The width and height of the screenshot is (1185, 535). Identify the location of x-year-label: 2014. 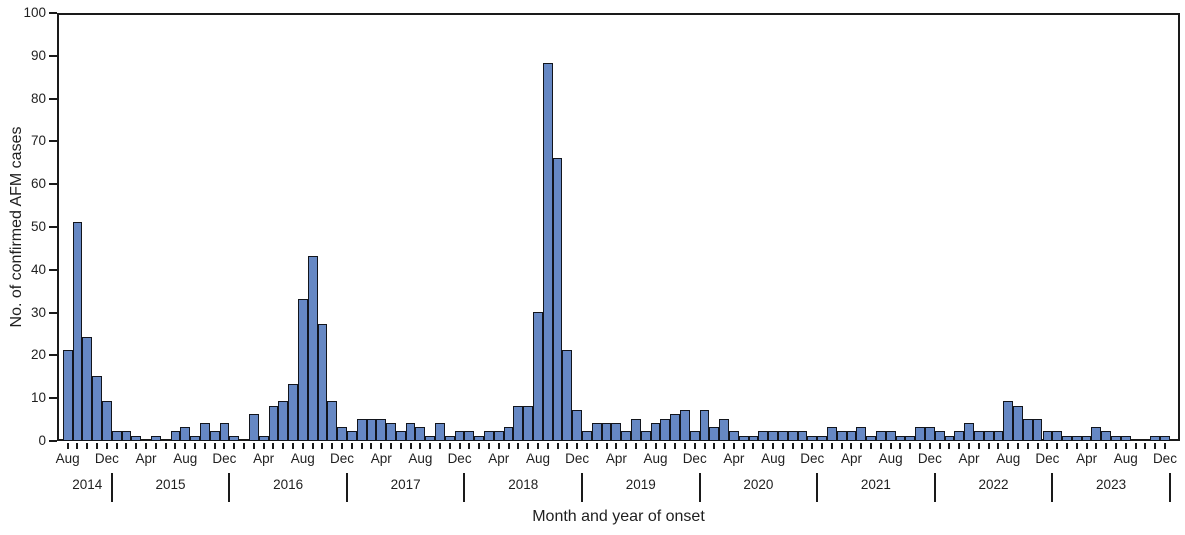
(87, 484).